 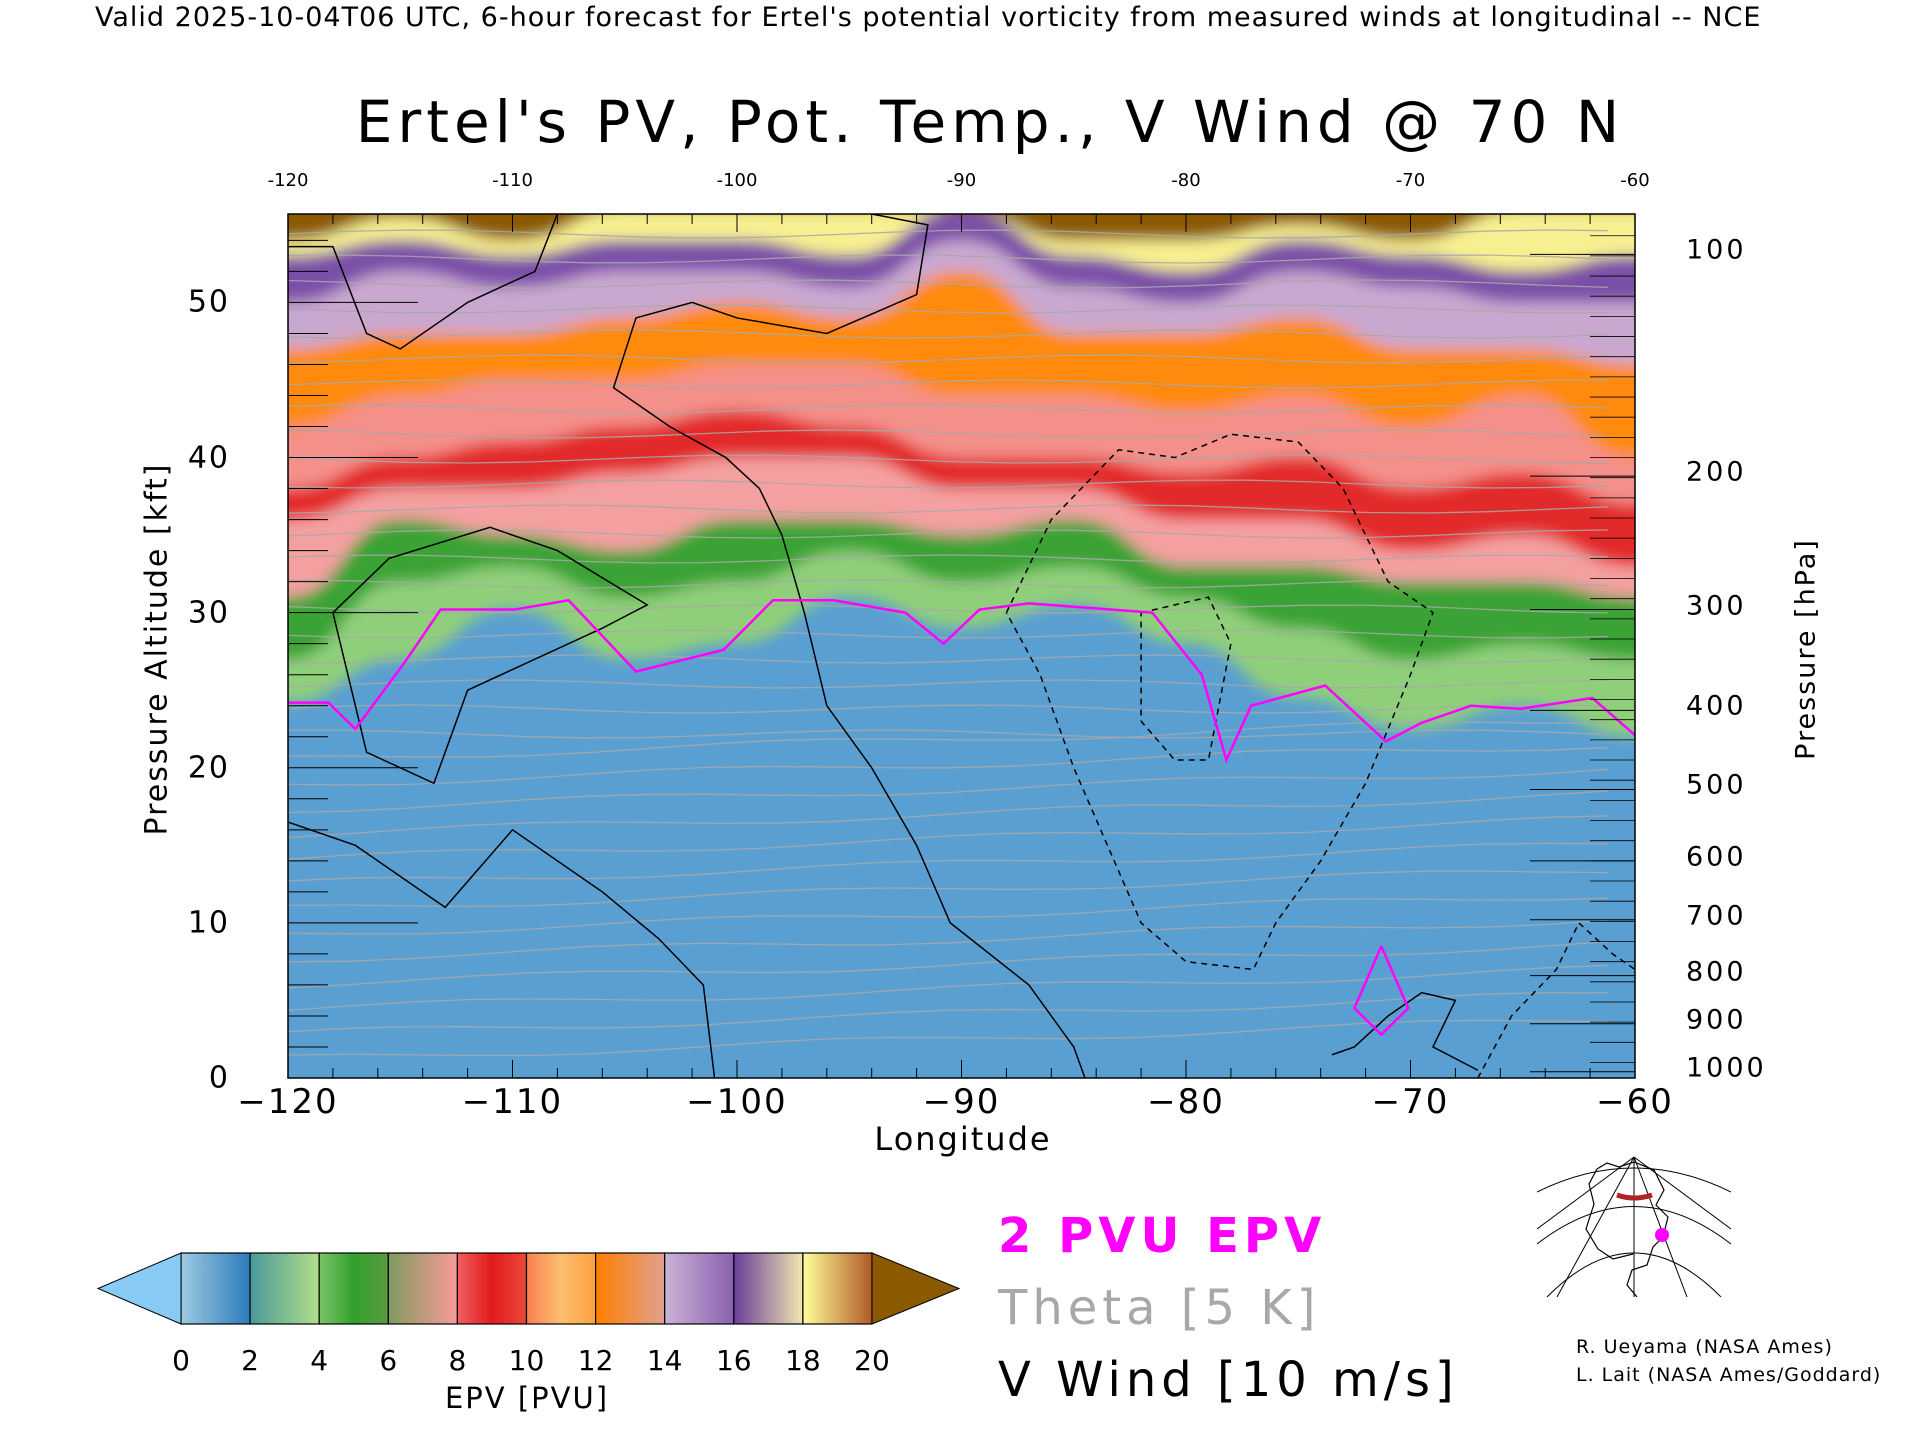 I want to click on credit-line-2: L. Lait (NASA Ames/Goddard), so click(x=1729, y=1375).